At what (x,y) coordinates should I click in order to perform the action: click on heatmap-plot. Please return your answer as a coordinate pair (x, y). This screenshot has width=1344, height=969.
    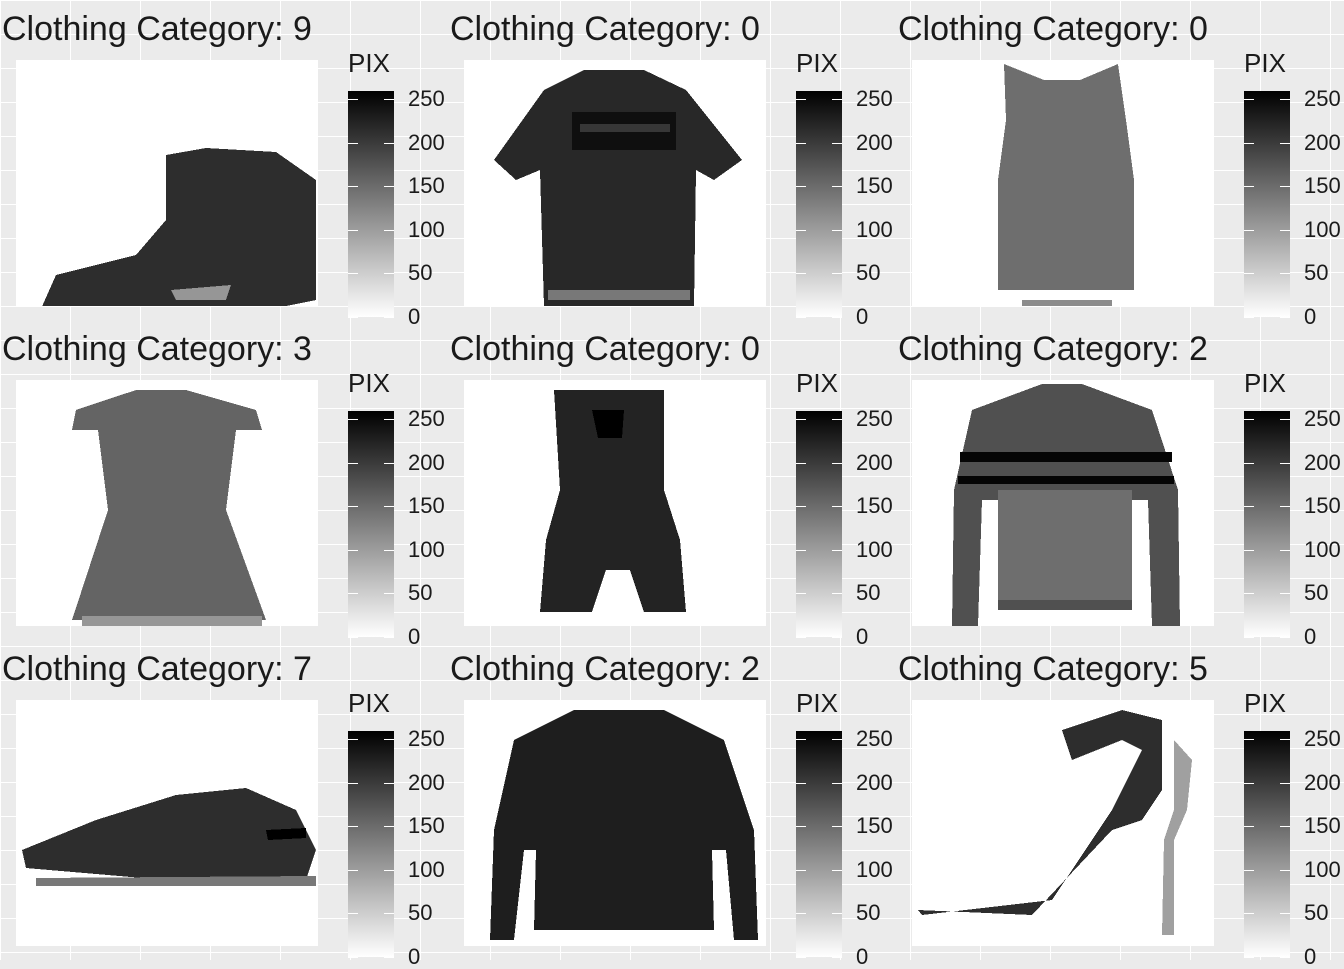
    Looking at the image, I should click on (167, 503).